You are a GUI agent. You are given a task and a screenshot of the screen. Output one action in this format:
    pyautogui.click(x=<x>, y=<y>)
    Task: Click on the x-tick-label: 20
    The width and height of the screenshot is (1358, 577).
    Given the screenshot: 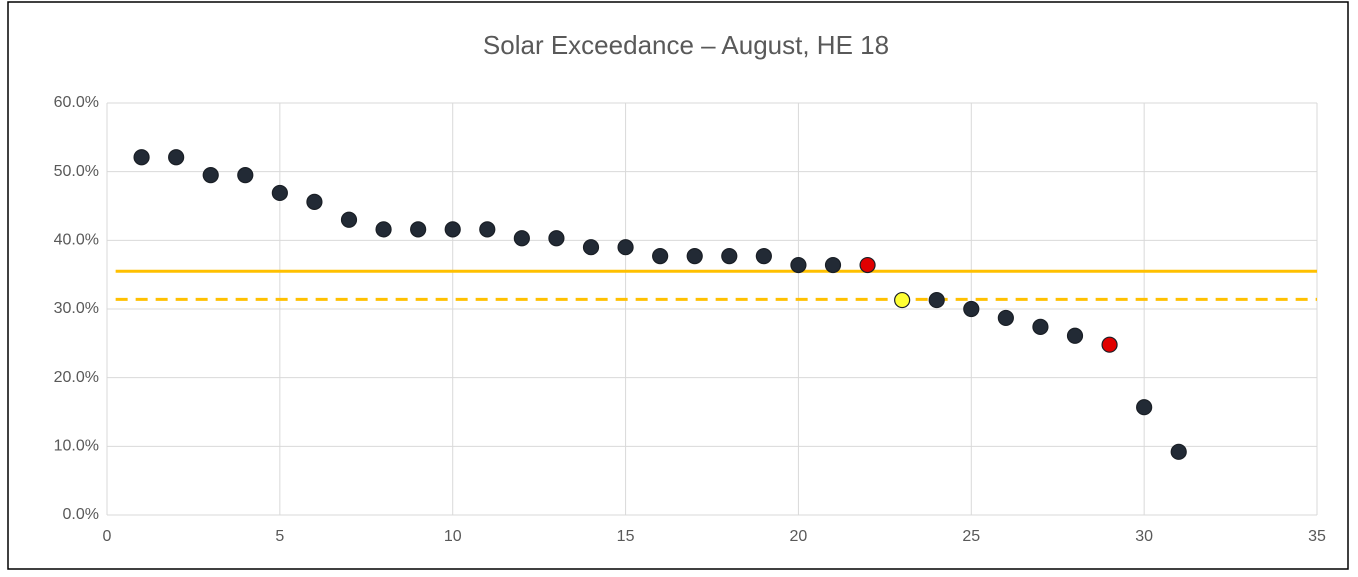 What is the action you would take?
    pyautogui.click(x=799, y=536)
    